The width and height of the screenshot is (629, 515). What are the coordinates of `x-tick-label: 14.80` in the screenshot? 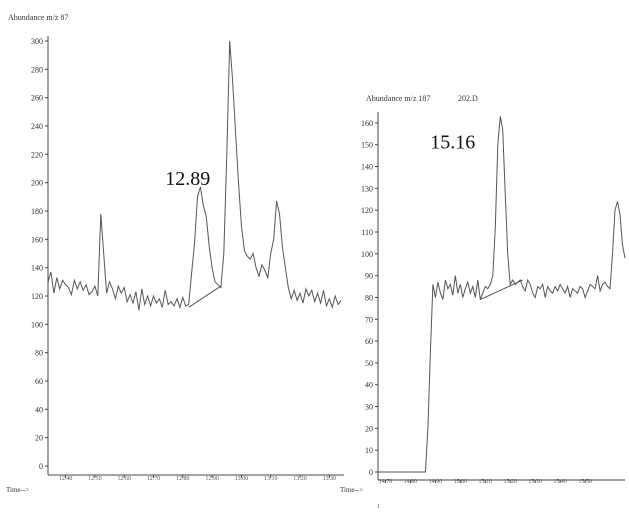 It's located at (411, 482).